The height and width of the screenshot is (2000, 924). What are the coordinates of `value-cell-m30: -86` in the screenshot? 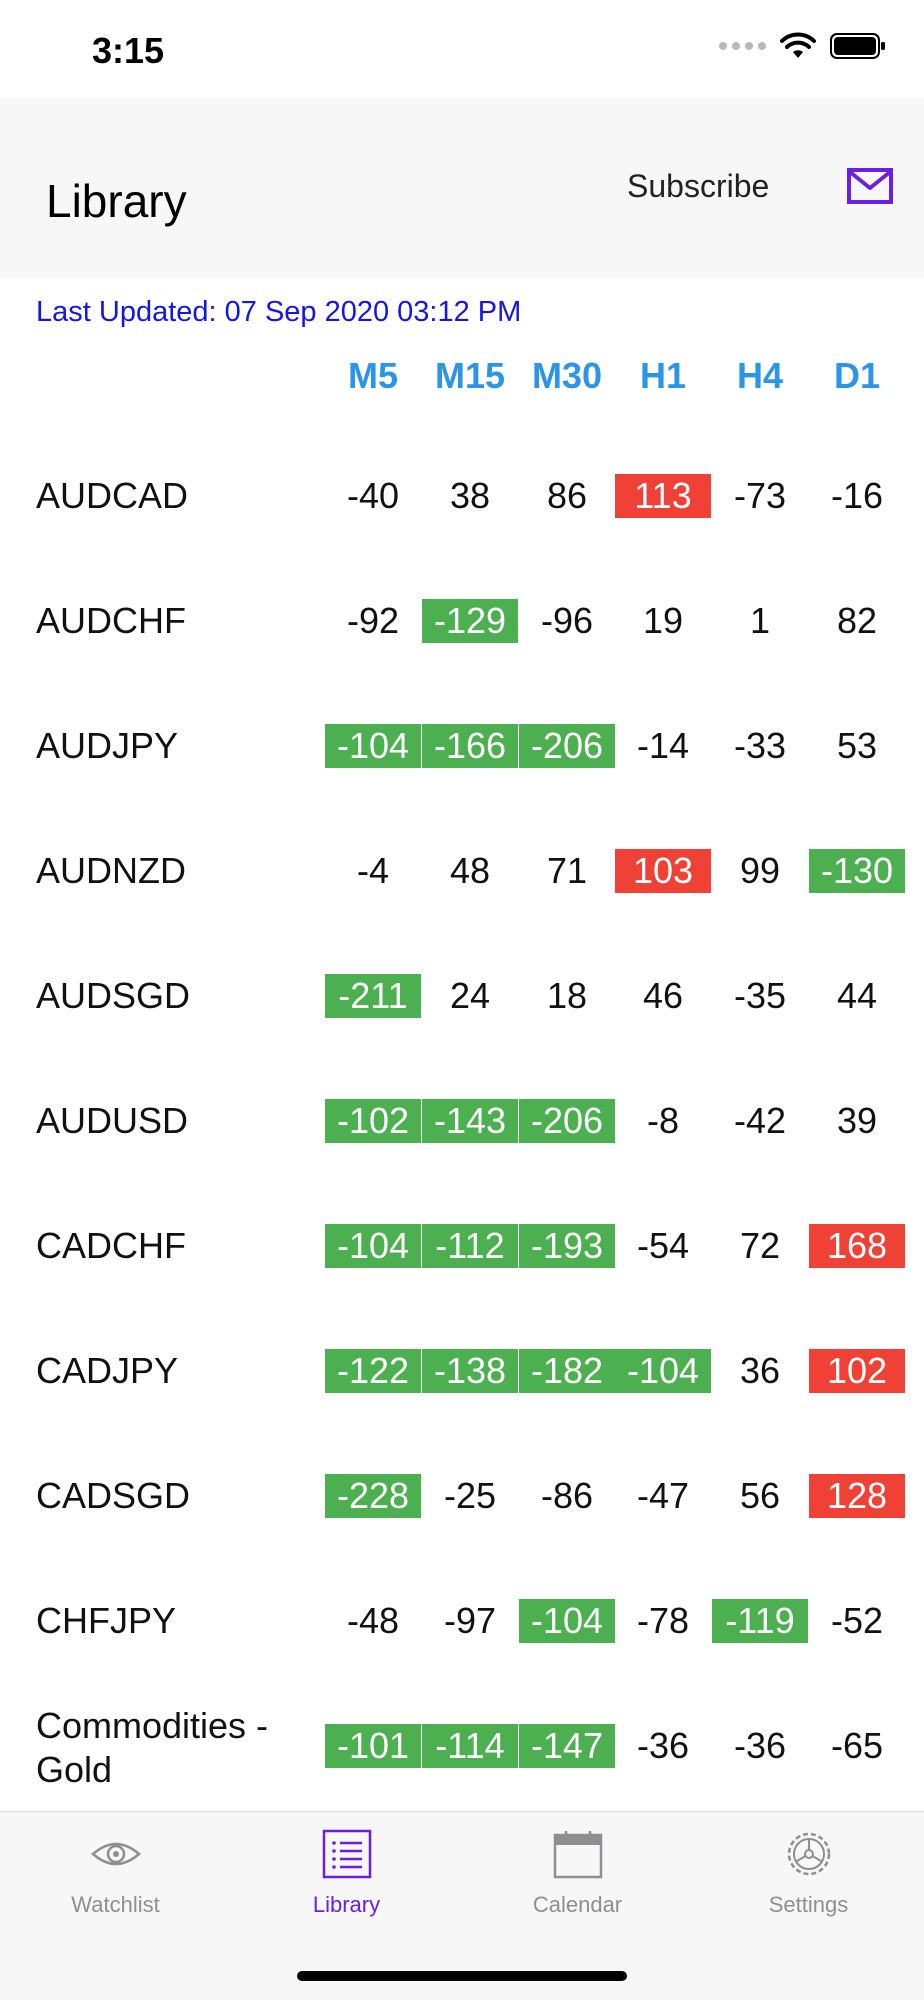 It's located at (567, 1495).